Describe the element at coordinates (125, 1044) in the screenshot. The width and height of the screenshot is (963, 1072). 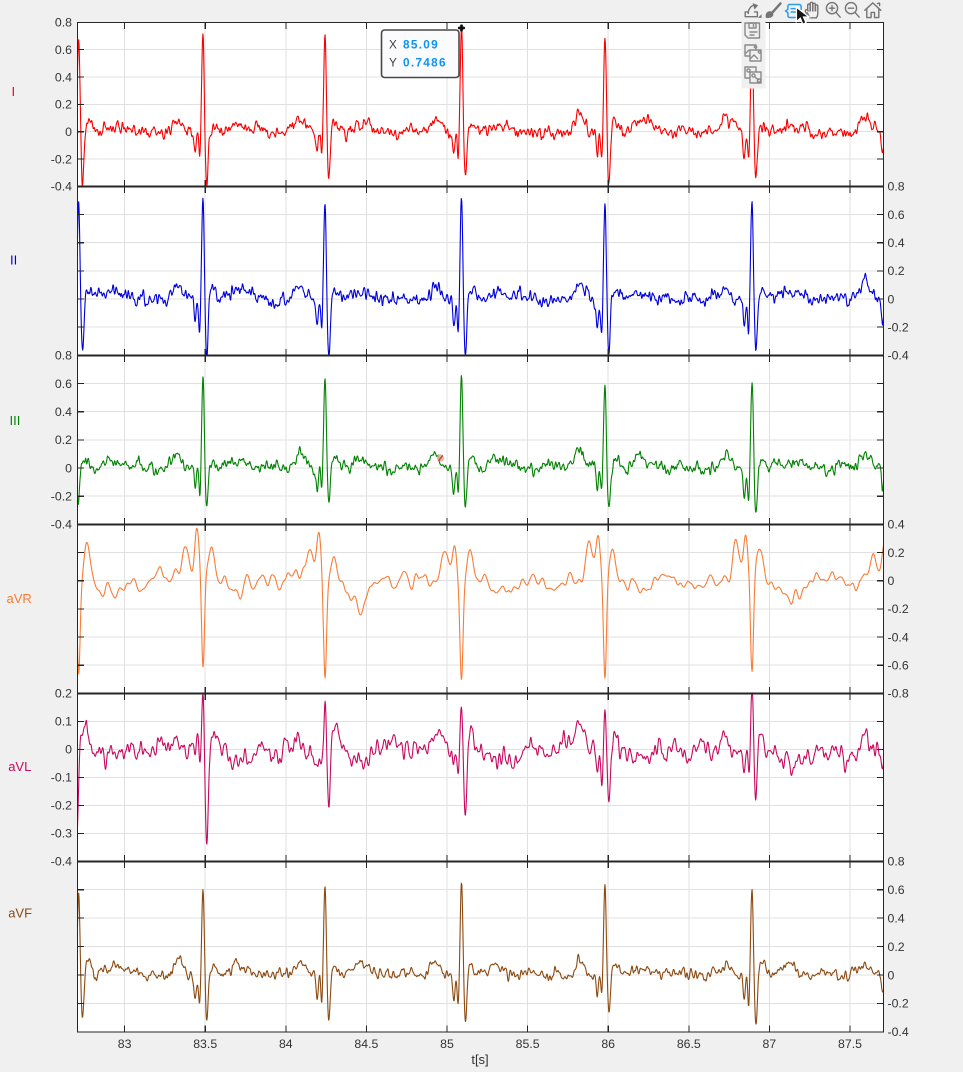
I see `svg-text: 83` at that location.